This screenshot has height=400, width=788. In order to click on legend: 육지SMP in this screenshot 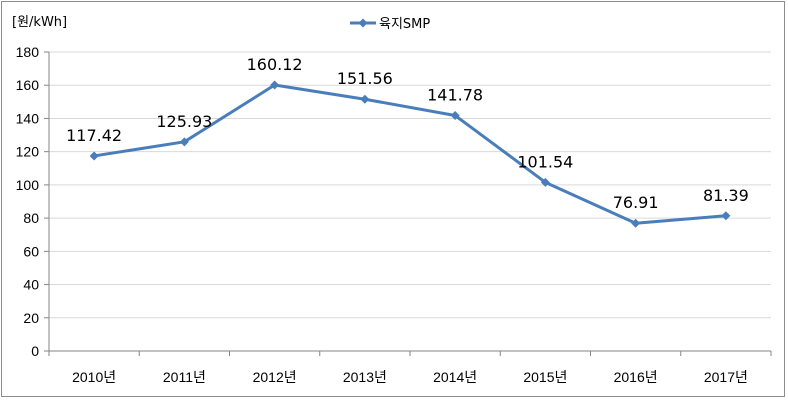, I will do `click(390, 24)`.